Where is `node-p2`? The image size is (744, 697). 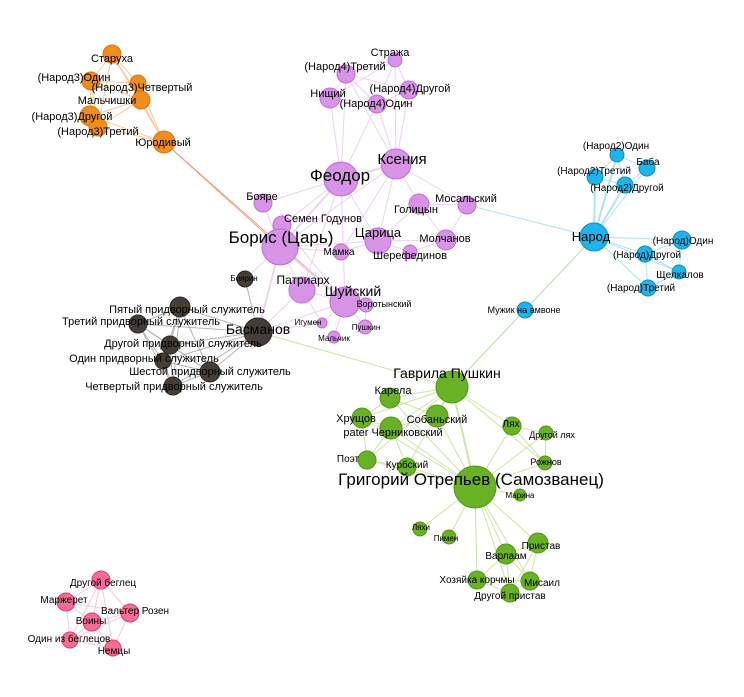
node-p2 is located at coordinates (346, 74).